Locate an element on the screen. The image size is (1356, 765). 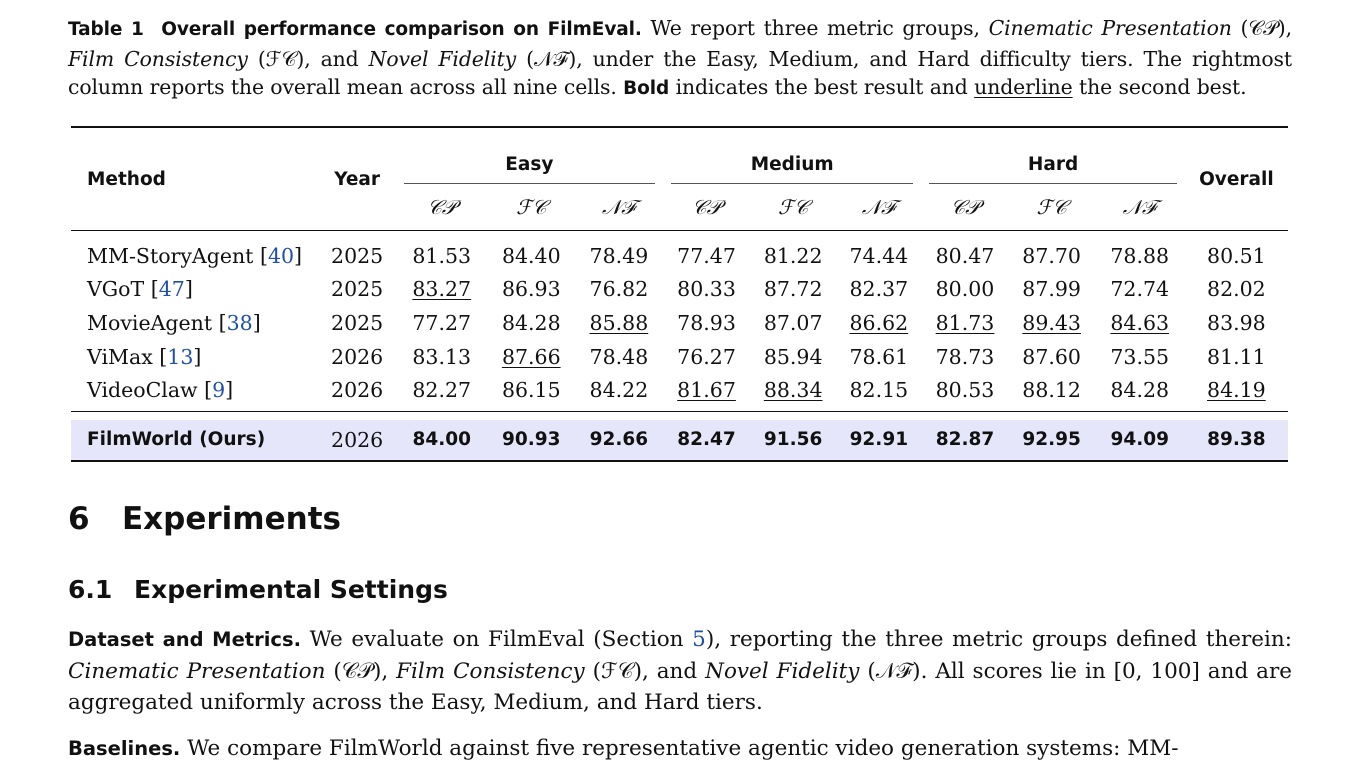
score-value: 80.53 is located at coordinates (965, 390).